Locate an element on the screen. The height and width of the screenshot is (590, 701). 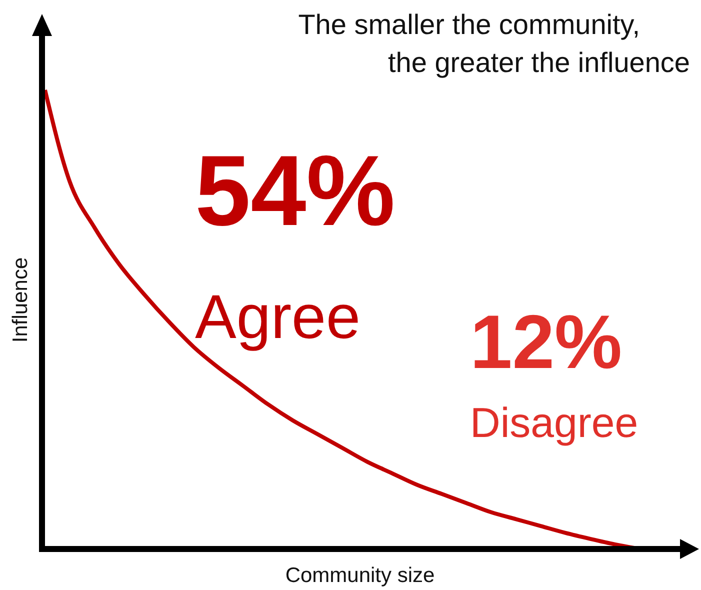
annotation: Agree is located at coordinates (277, 317).